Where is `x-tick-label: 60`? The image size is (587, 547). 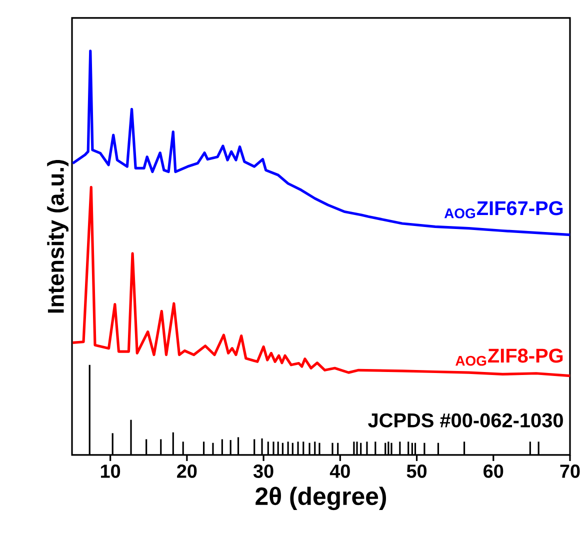
x-tick-label: 60 is located at coordinates (494, 471).